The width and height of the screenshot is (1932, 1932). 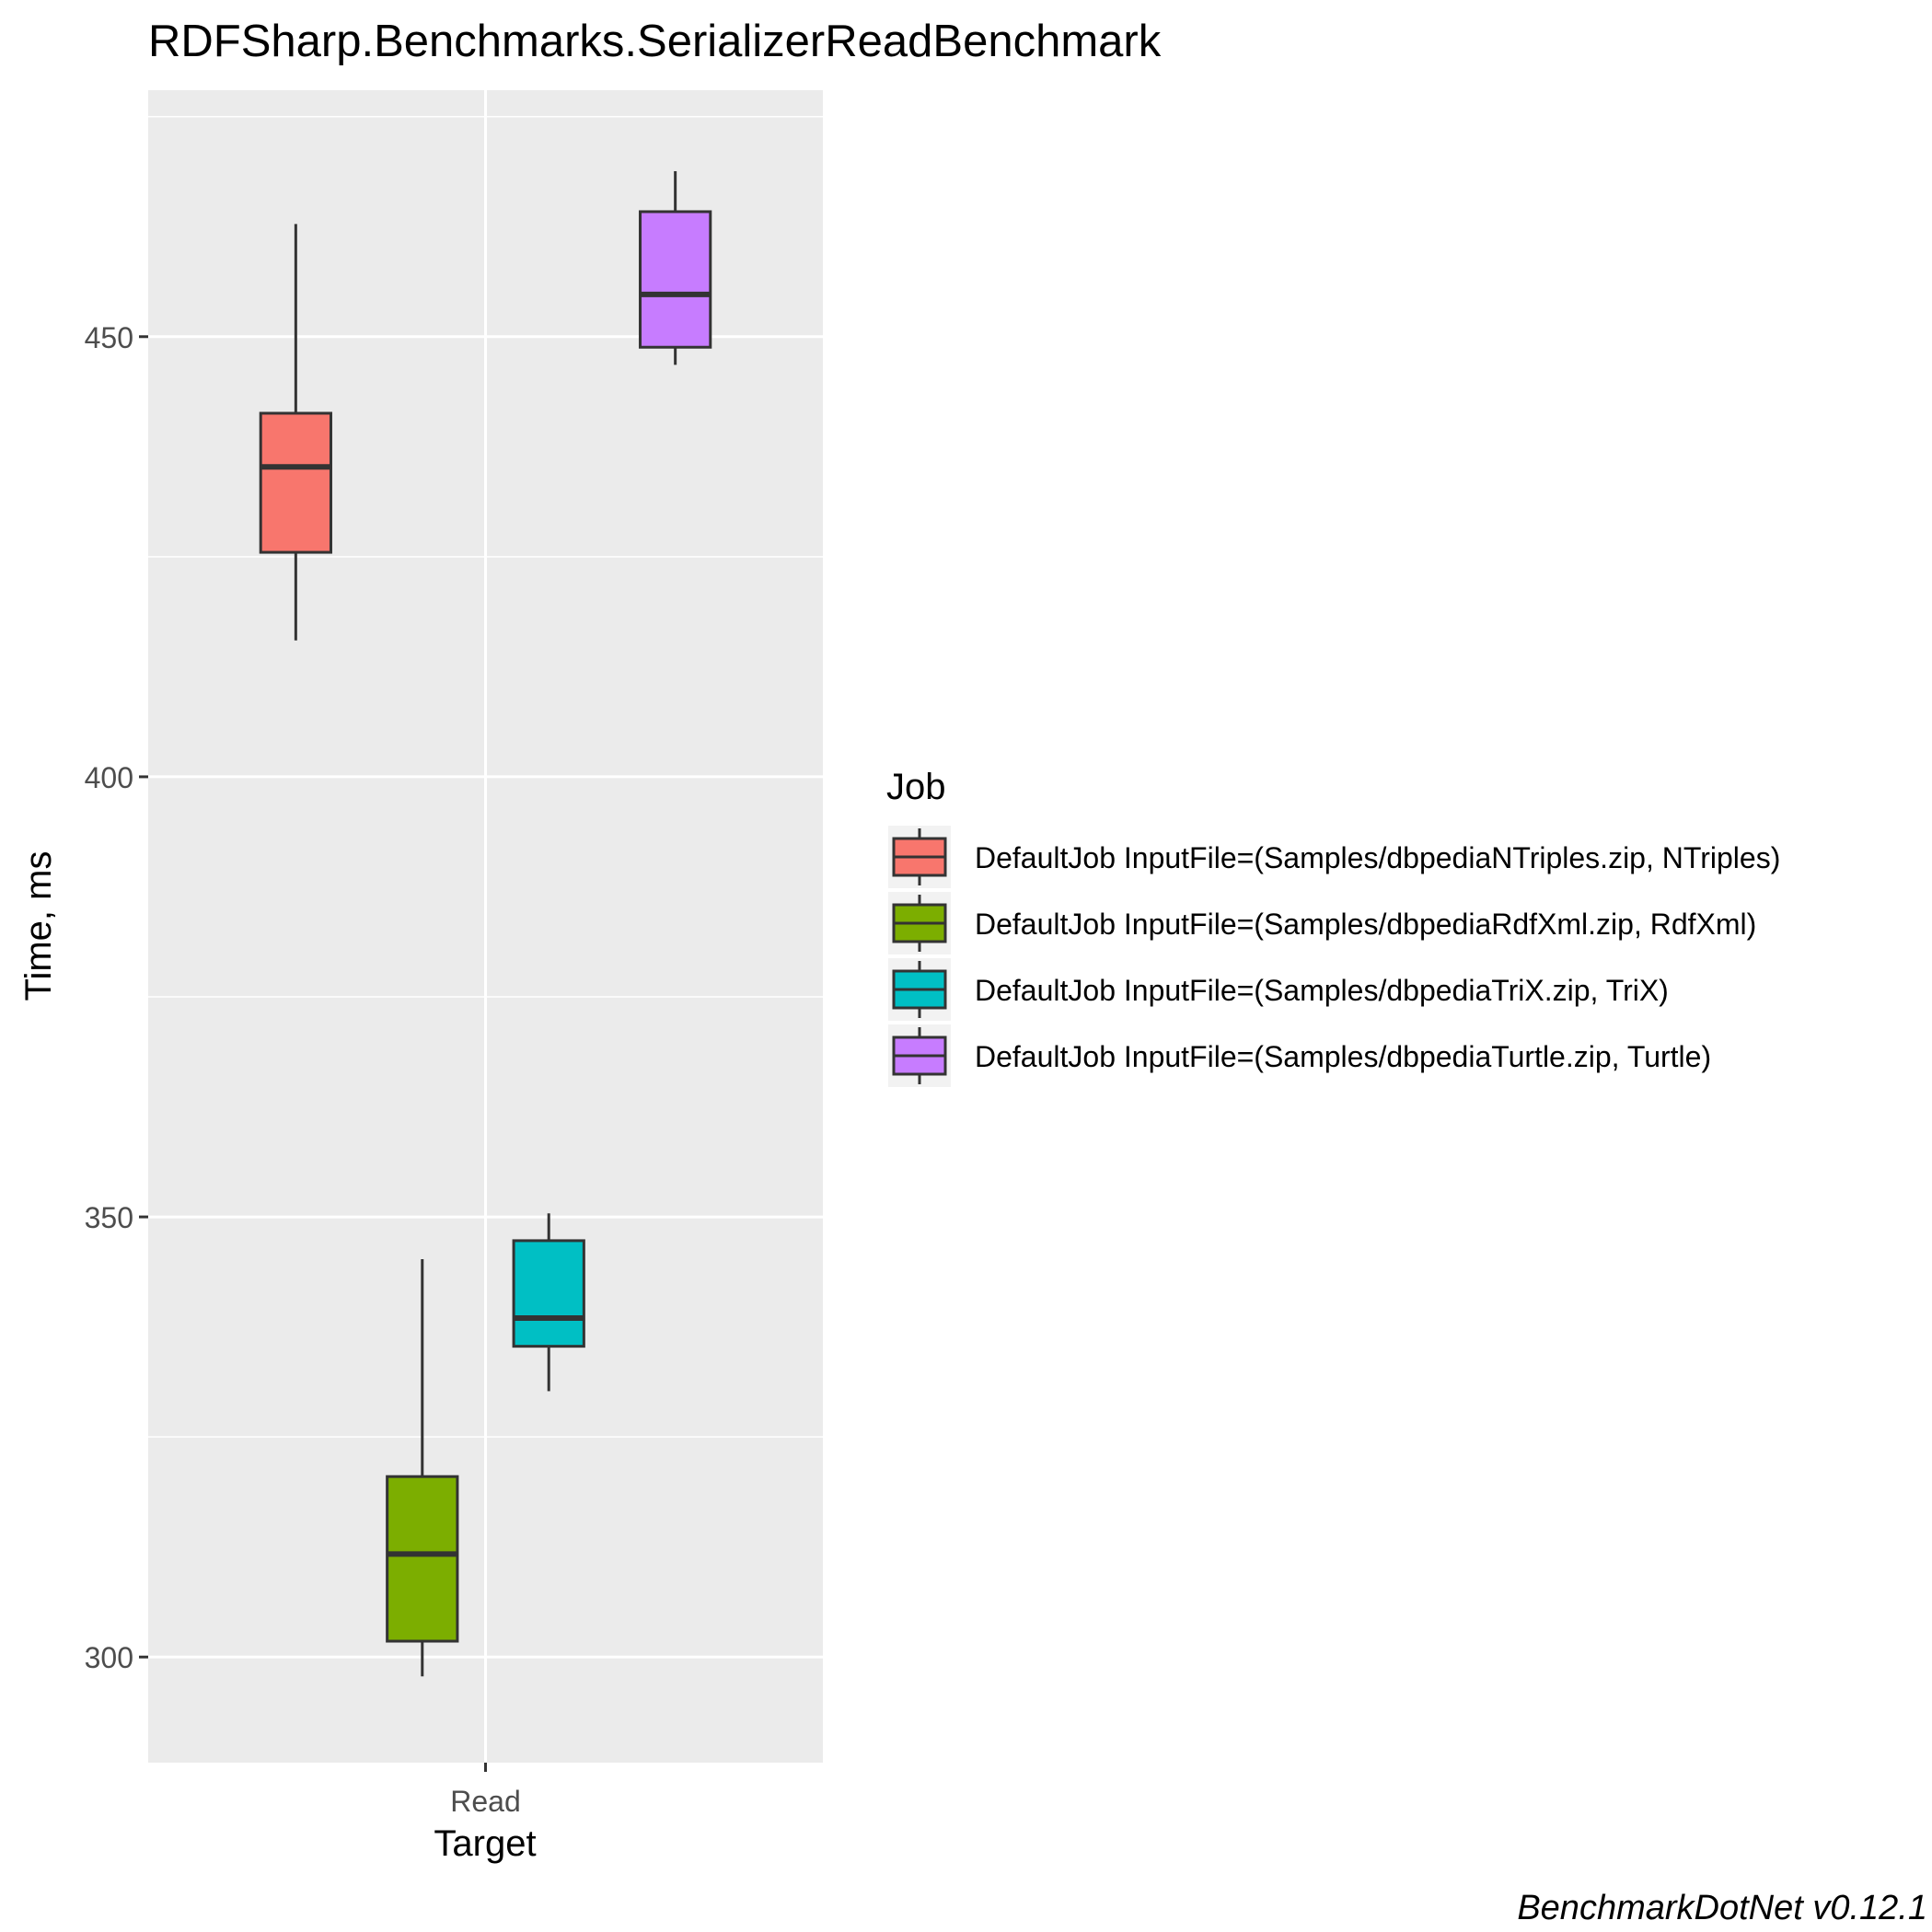 I want to click on y-tick-label: 450, so click(x=109, y=338).